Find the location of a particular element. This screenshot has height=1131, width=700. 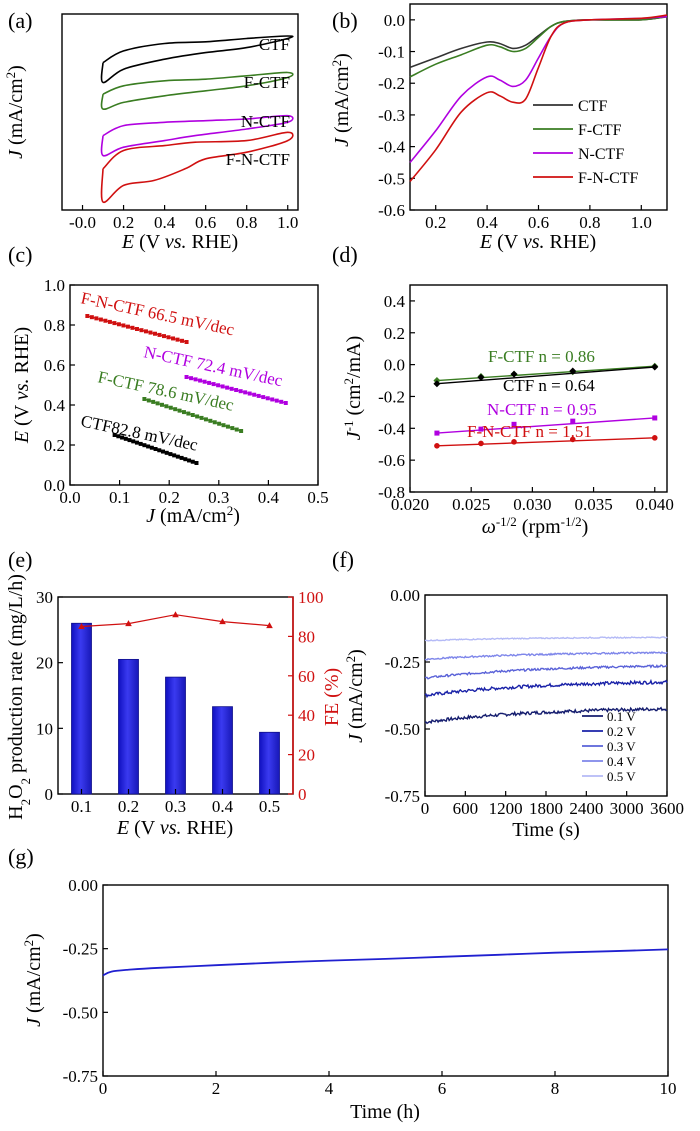

f-series-0.3 V is located at coordinates (546, 672).